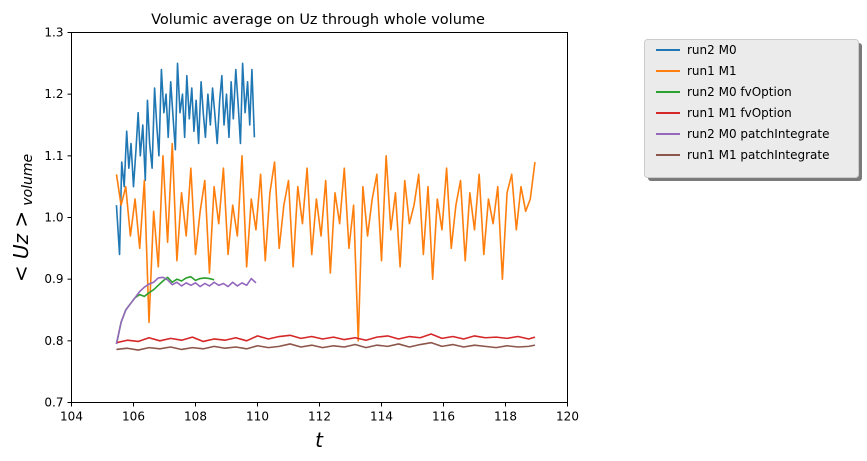 This screenshot has width=867, height=461. Describe the element at coordinates (53, 156) in the screenshot. I see `y-tick-label: 1.1` at that location.